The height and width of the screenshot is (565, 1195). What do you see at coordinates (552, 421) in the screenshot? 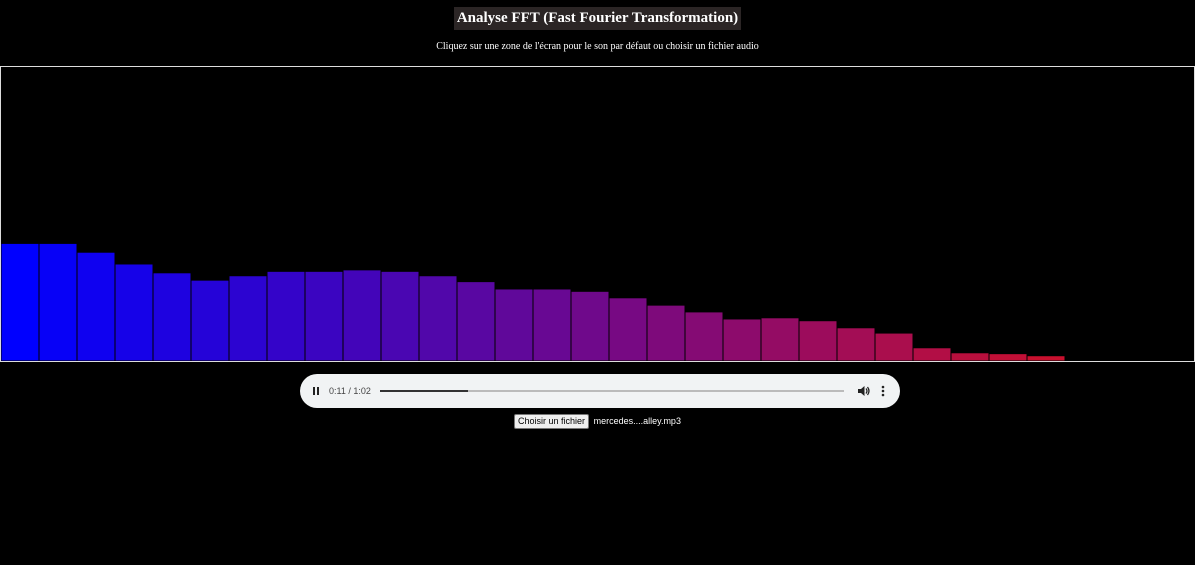
I see `choose-file-button: Choisir un fichier` at bounding box center [552, 421].